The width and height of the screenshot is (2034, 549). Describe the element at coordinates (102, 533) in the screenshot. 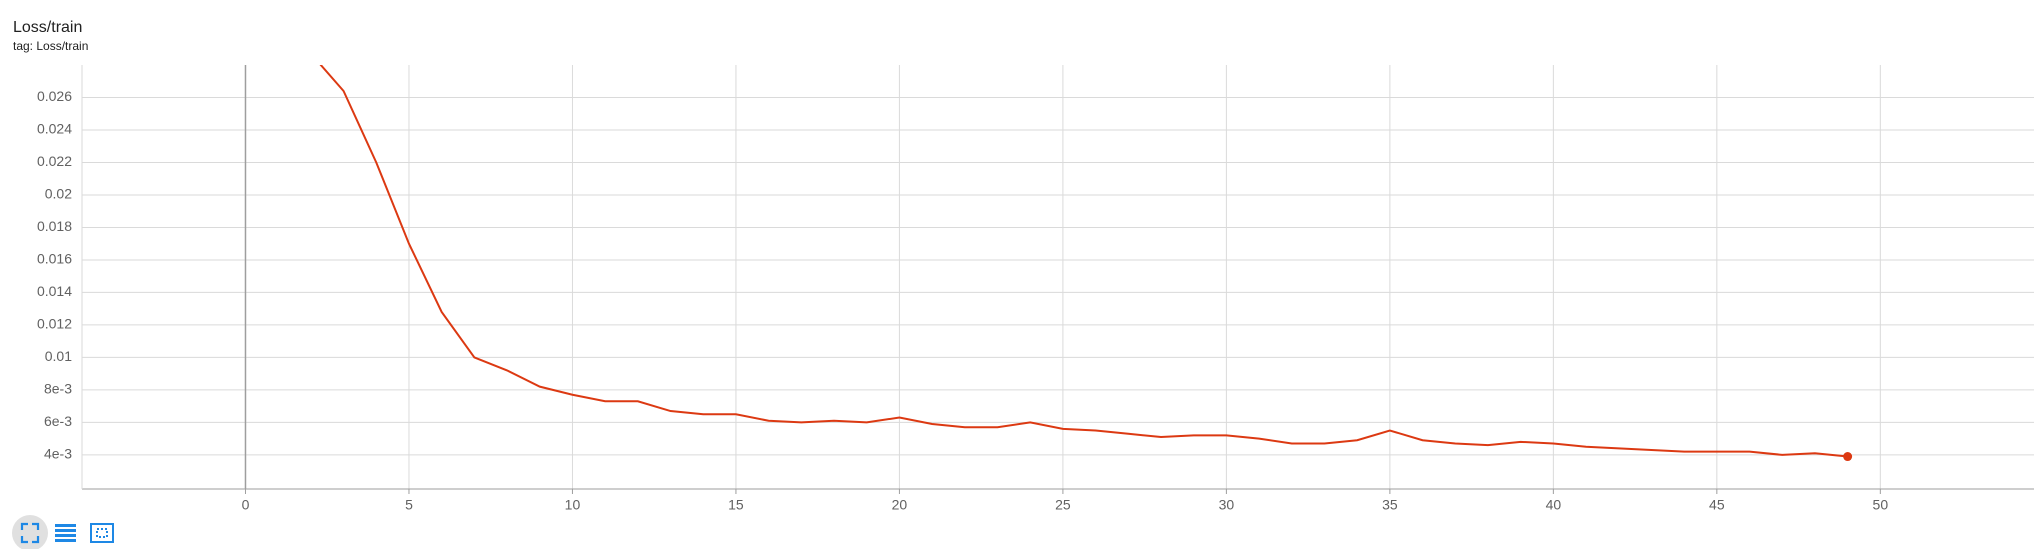

I see `zoom-button` at that location.